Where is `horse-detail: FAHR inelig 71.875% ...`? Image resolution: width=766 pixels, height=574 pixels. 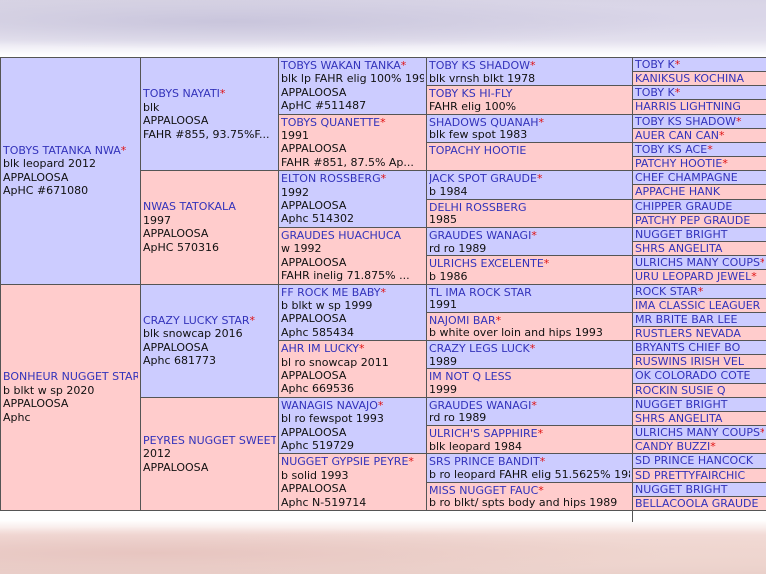
horse-detail: FAHR inelig 71.875% ... is located at coordinates (345, 276).